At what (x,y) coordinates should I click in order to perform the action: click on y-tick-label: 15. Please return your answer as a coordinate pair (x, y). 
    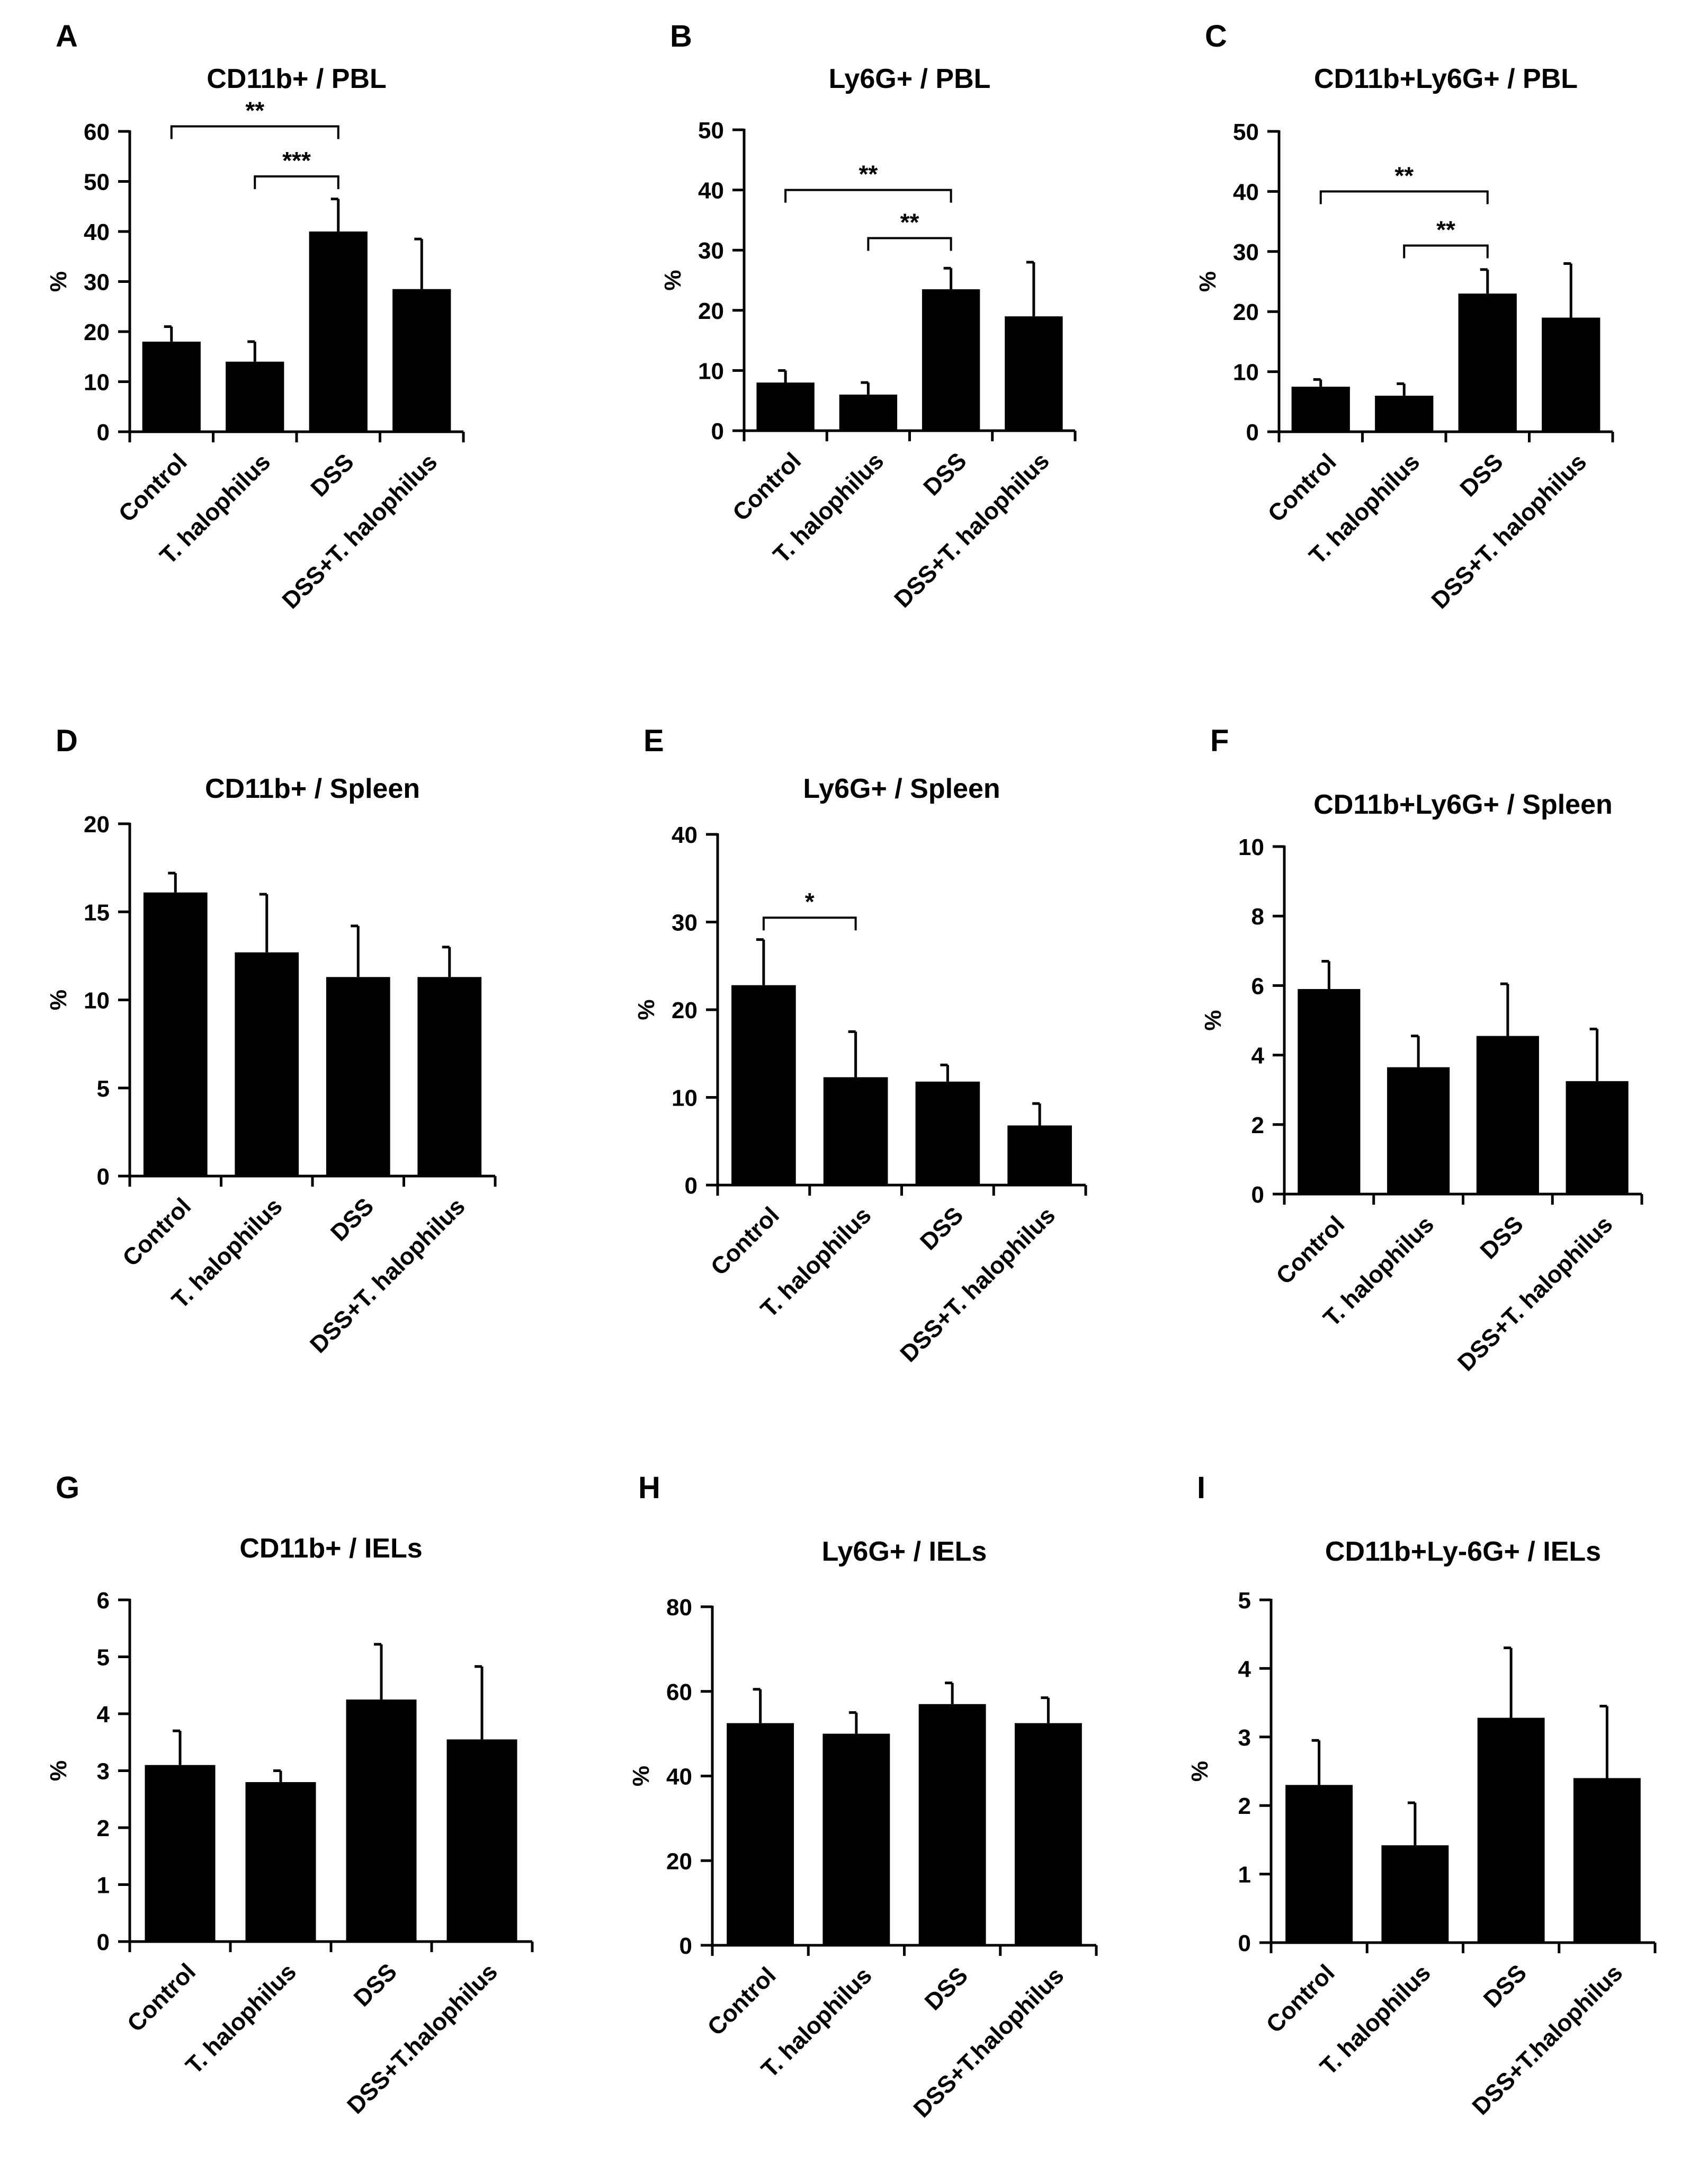
    Looking at the image, I should click on (97, 912).